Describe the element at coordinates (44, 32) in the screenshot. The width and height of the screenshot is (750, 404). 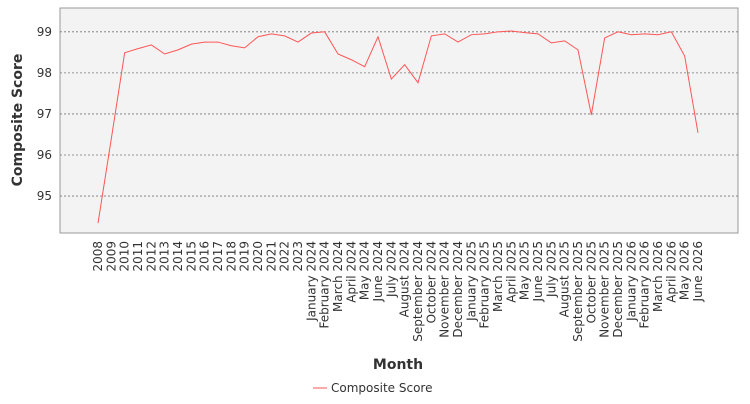
I see `y-tick-label: 99` at that location.